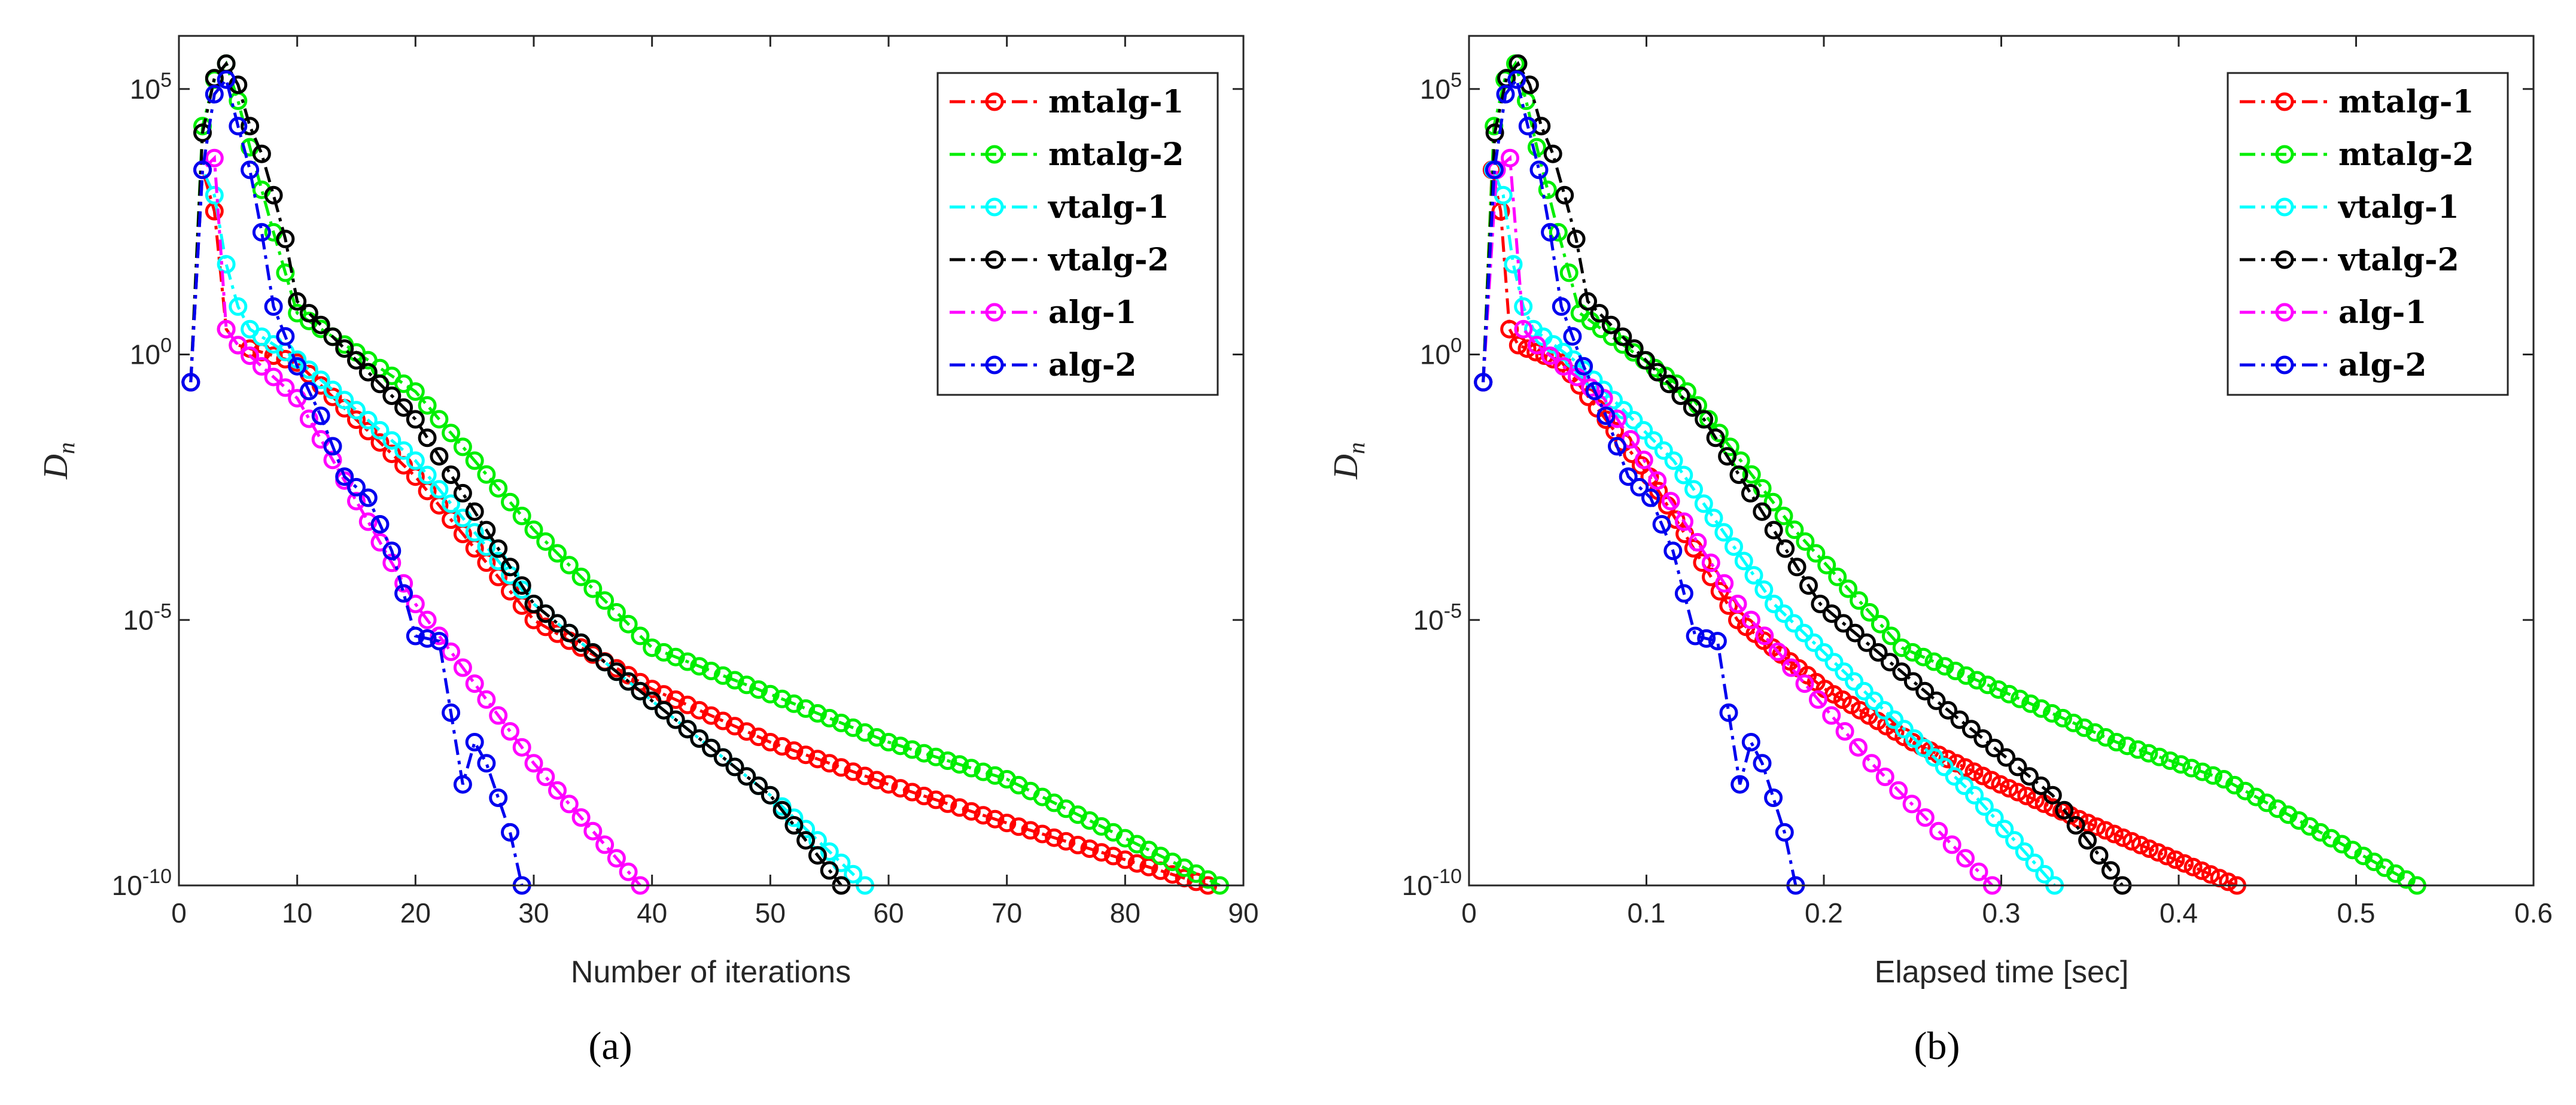  What do you see at coordinates (297, 913) in the screenshot?
I see `x-tick-label: 10` at bounding box center [297, 913].